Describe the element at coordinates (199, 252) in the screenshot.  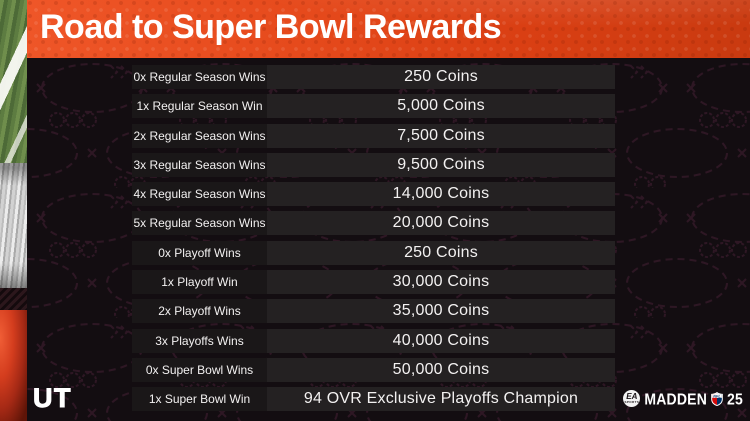
I see `reward-requirement: 0x Playoff Wins` at that location.